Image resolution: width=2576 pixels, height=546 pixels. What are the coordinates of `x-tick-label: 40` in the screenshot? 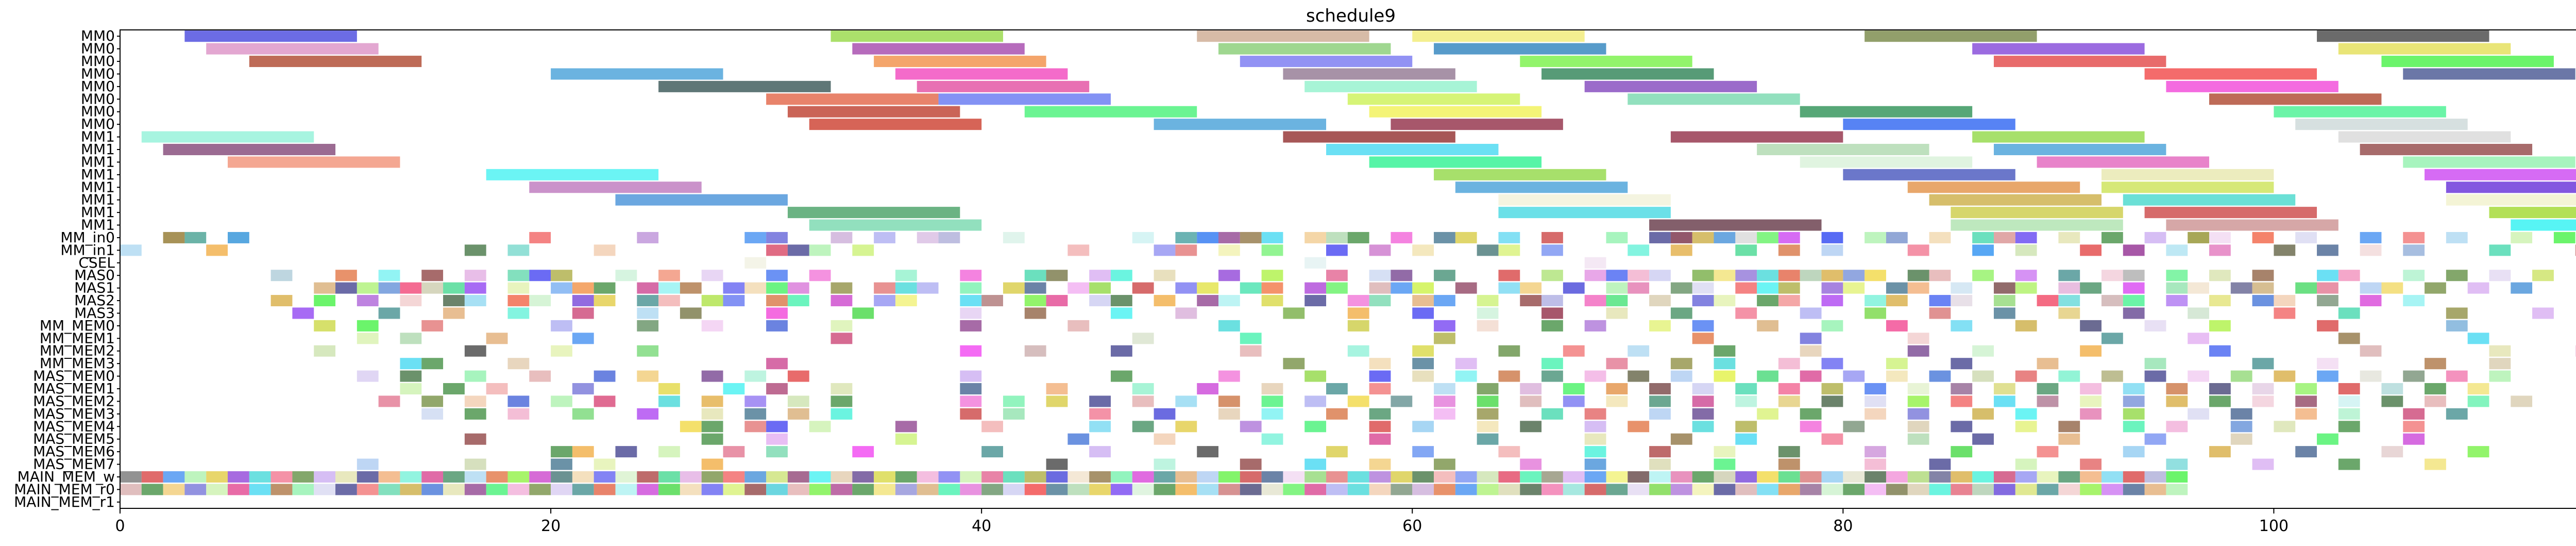 It's located at (981, 526).